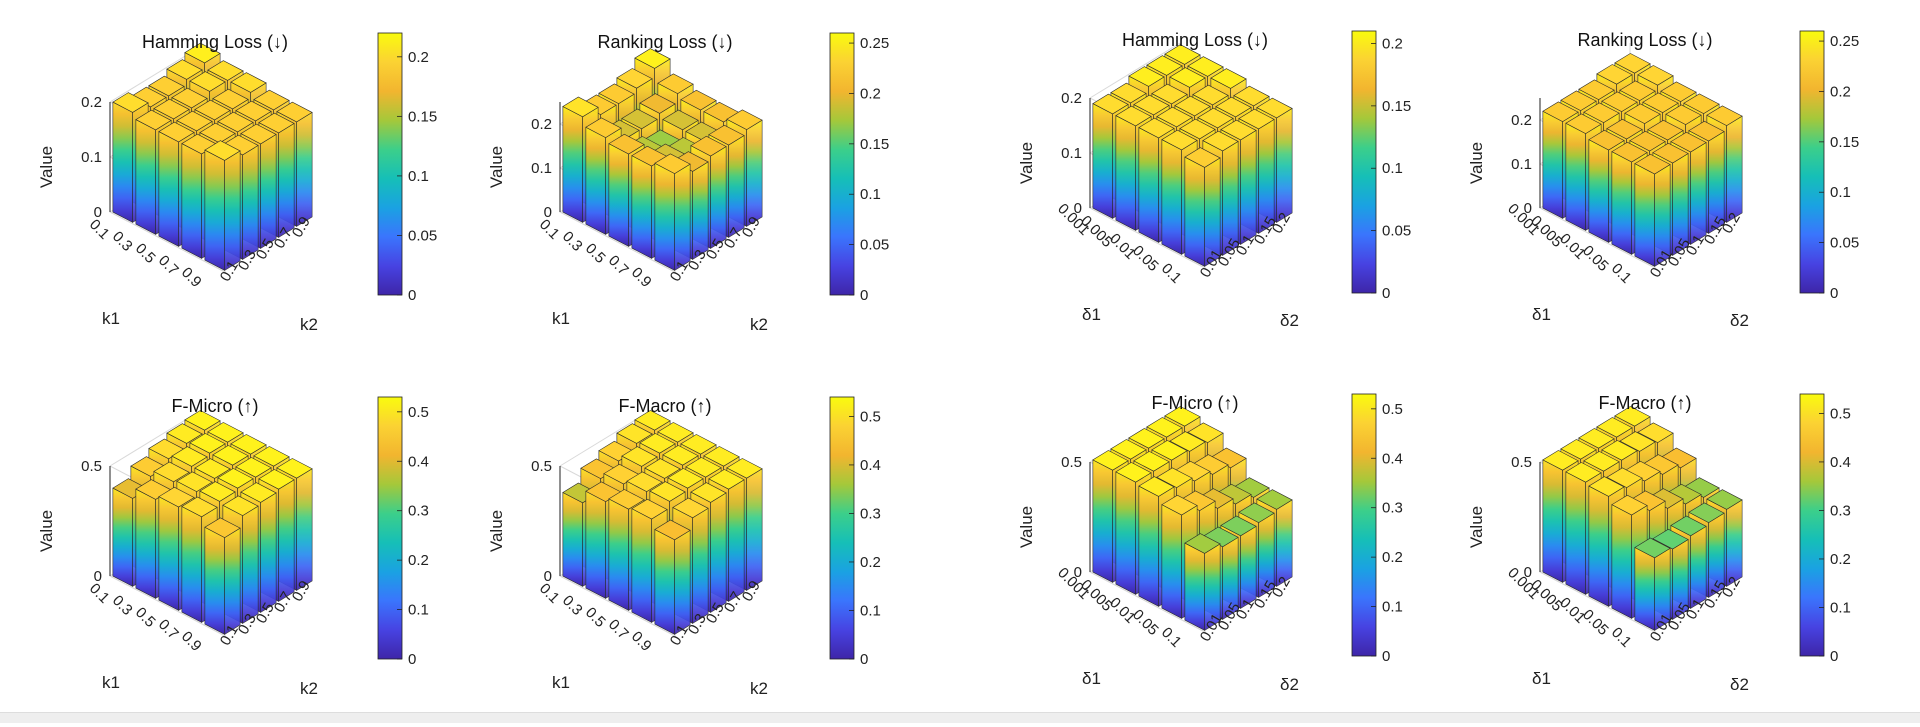 This screenshot has width=1920, height=727. I want to click on chart-title: F-Macro (↑), so click(1645, 403).